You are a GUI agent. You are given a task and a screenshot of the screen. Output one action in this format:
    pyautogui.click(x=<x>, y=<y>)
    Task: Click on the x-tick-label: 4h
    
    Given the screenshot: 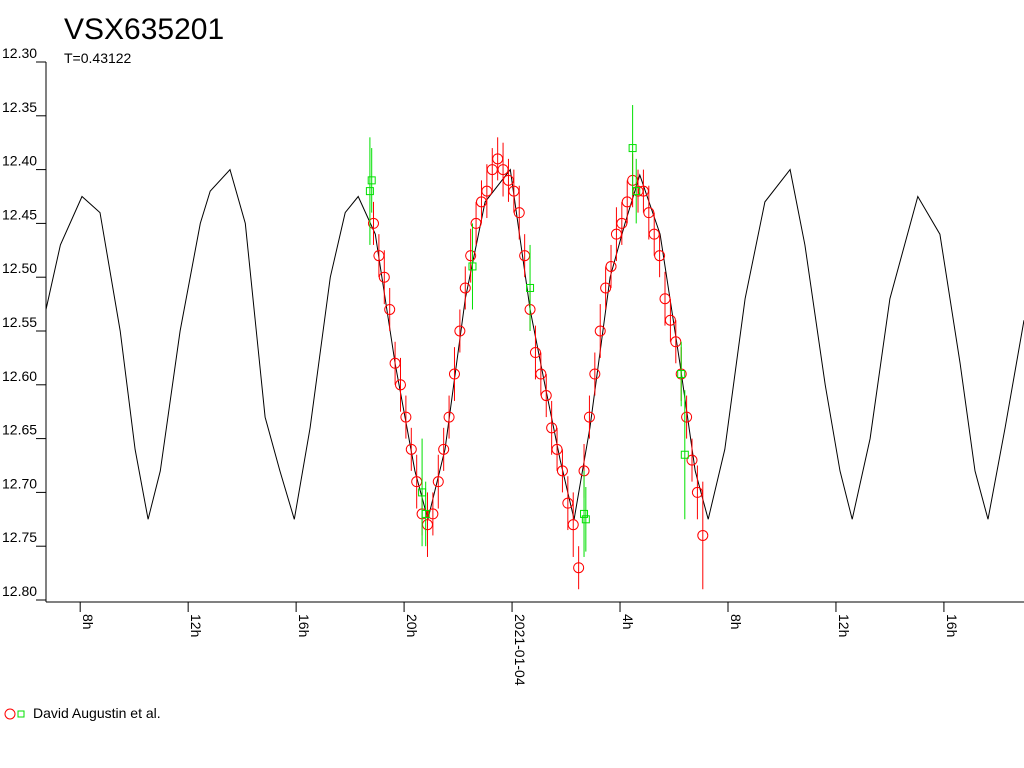 What is the action you would take?
    pyautogui.click(x=628, y=622)
    